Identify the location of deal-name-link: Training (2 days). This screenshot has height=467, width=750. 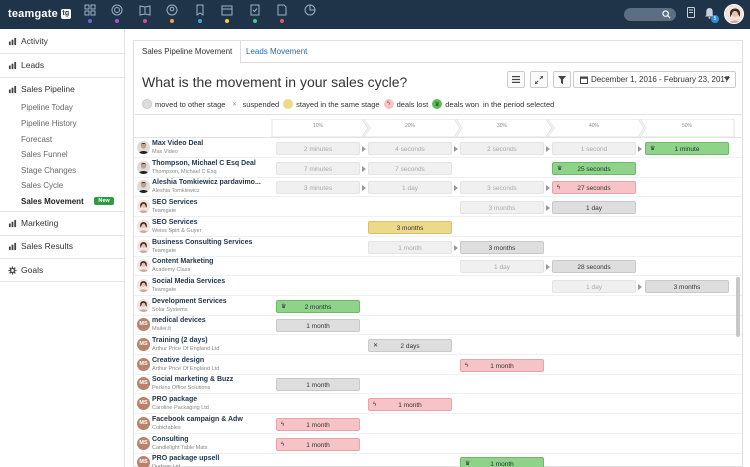
(180, 340).